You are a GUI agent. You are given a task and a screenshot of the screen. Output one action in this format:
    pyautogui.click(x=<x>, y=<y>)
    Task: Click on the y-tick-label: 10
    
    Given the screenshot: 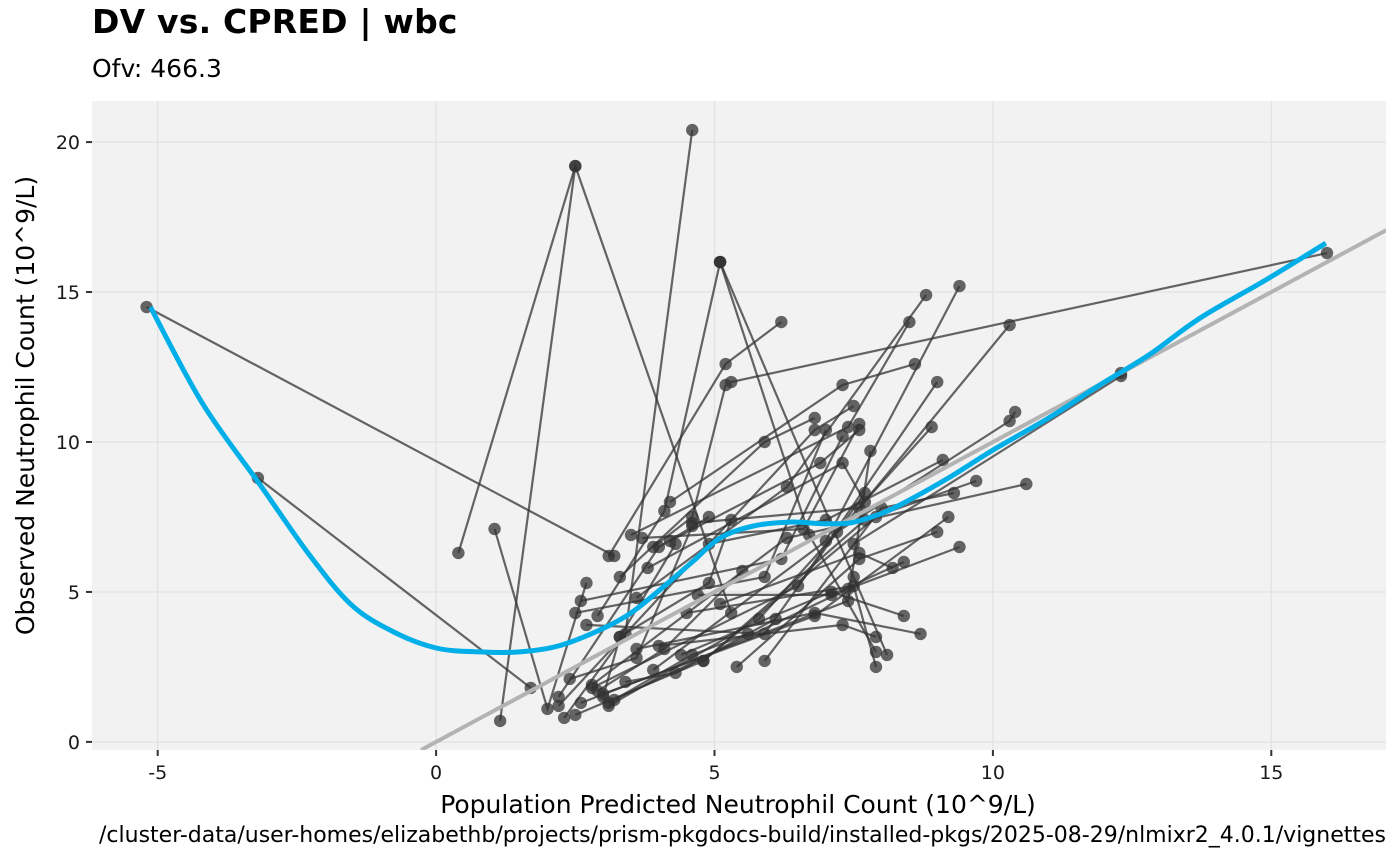 What is the action you would take?
    pyautogui.click(x=68, y=443)
    